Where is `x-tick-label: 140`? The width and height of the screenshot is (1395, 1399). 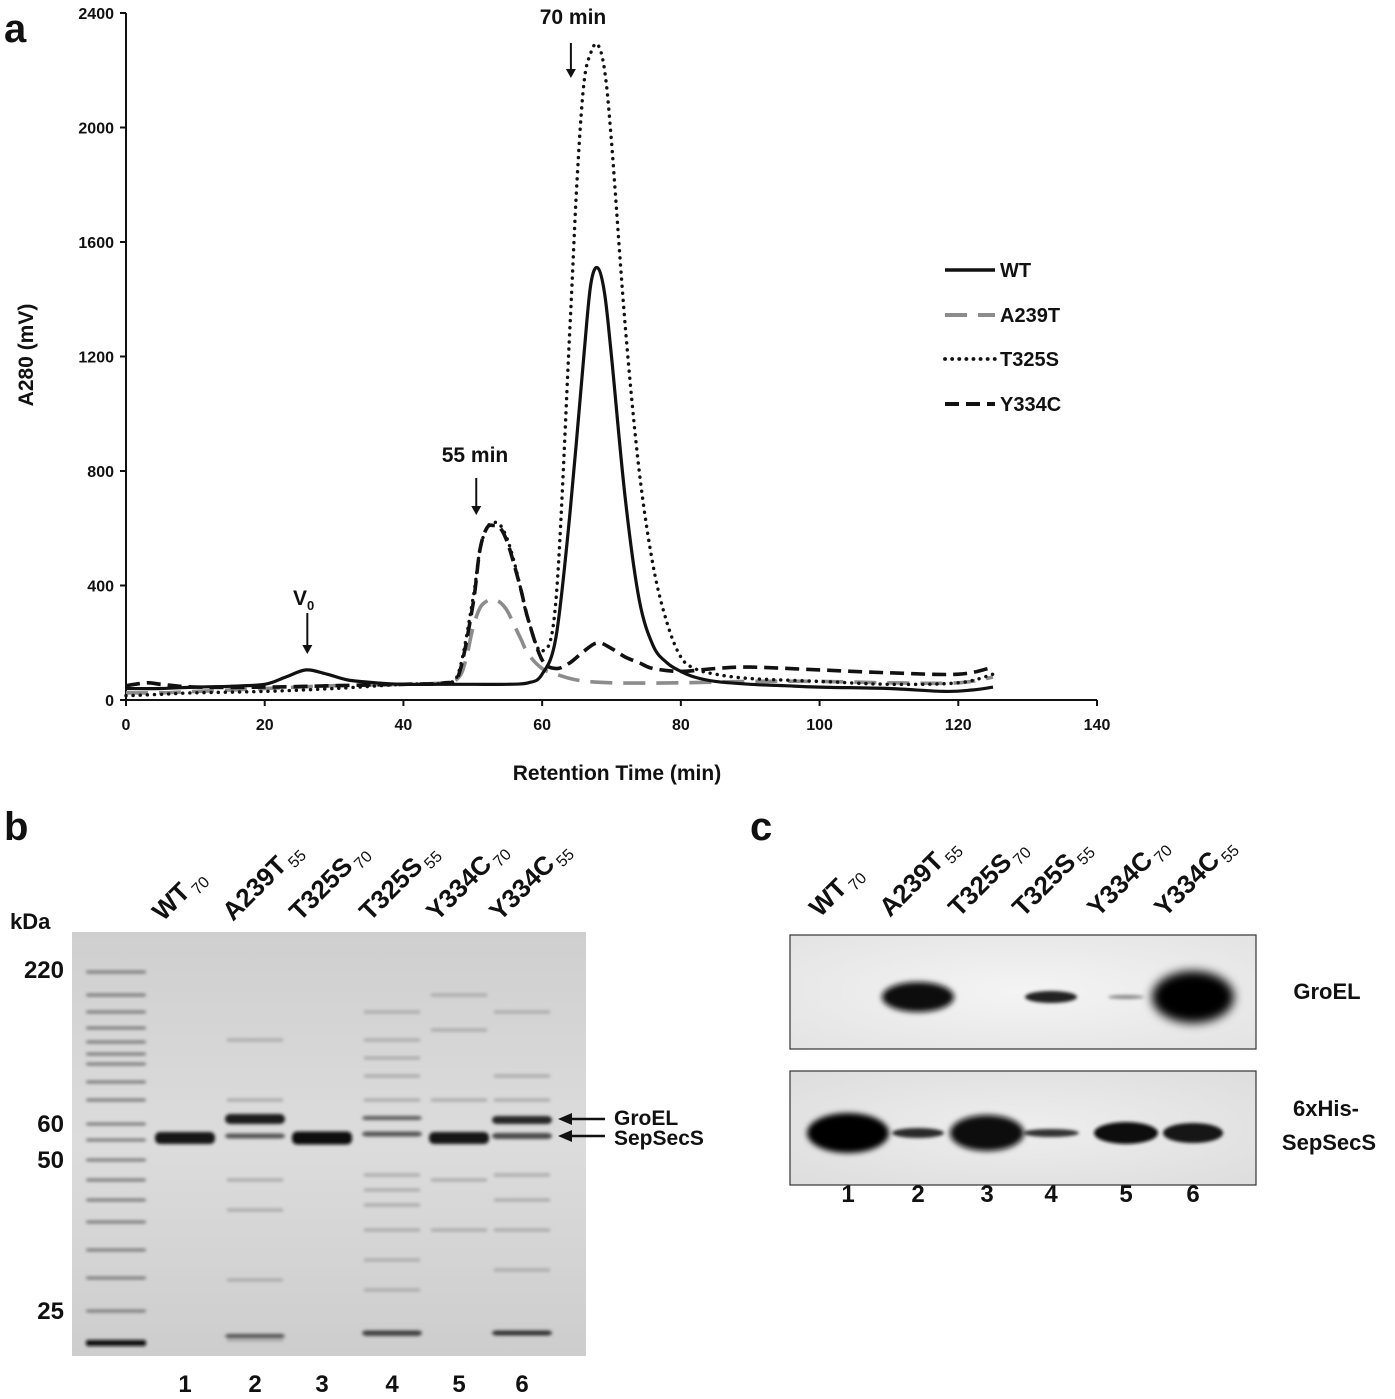 x-tick-label: 140 is located at coordinates (1097, 725).